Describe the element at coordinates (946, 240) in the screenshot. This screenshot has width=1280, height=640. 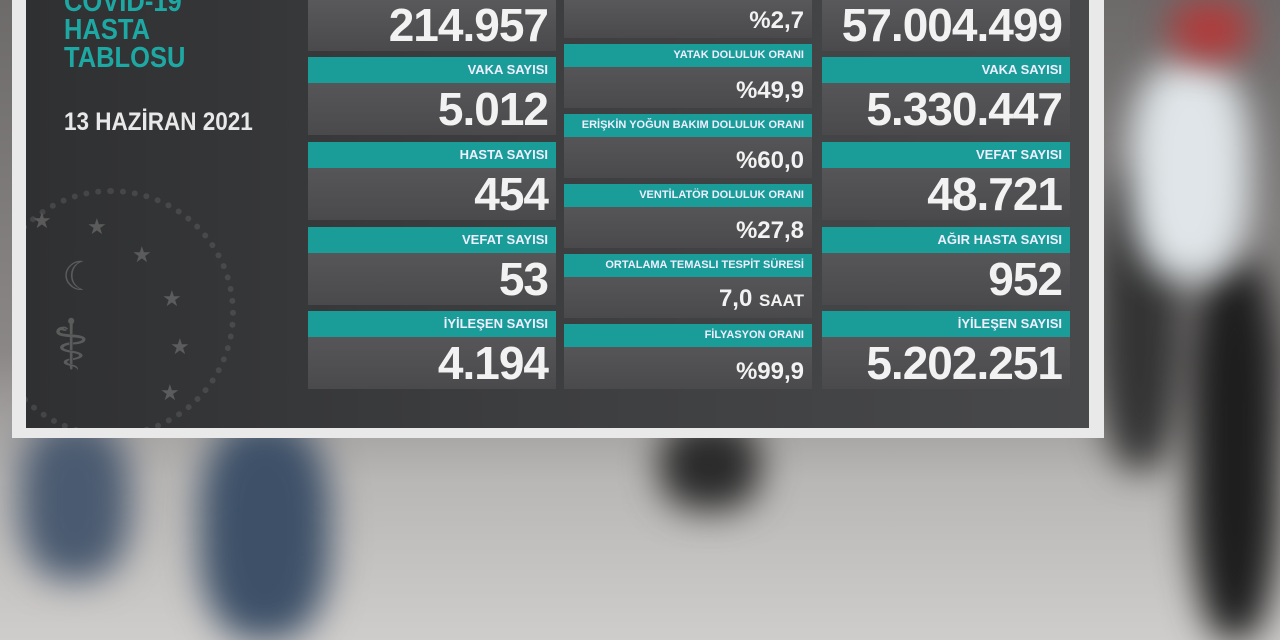
I see `card-label: AĞIR HASTA SAYISI` at that location.